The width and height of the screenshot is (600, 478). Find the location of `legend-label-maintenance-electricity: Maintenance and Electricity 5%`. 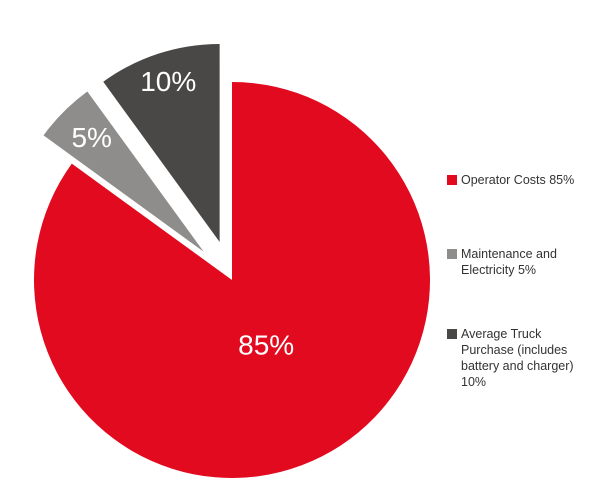

legend-label-maintenance-electricity: Maintenance and Electricity 5% is located at coordinates (509, 262).